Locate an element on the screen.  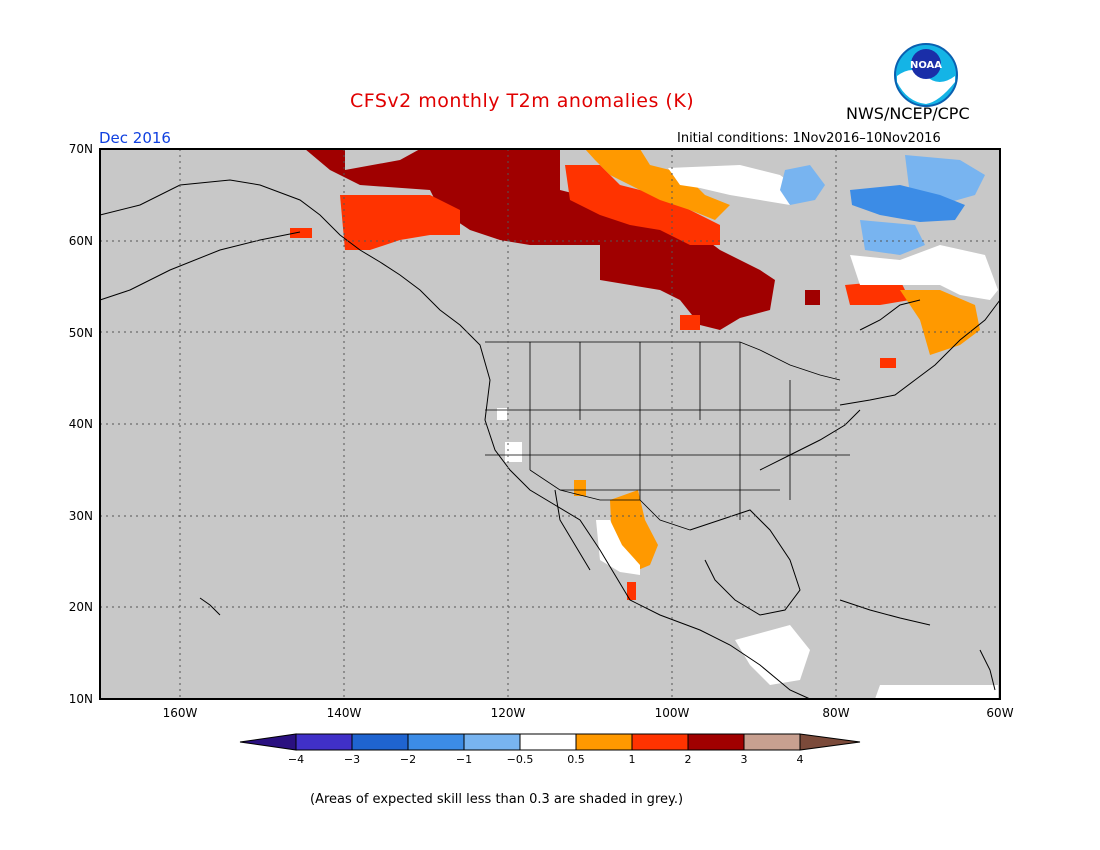
anomaly-area-light-blue-north is located at coordinates (802, 185).